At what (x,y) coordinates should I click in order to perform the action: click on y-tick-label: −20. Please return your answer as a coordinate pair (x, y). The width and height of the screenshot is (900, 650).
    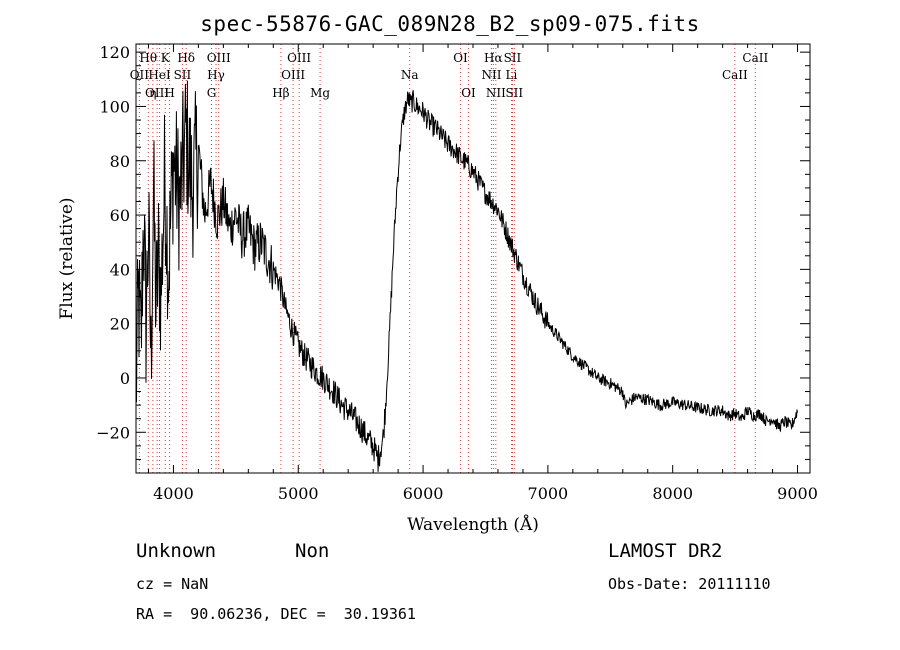
    Looking at the image, I should click on (113, 432).